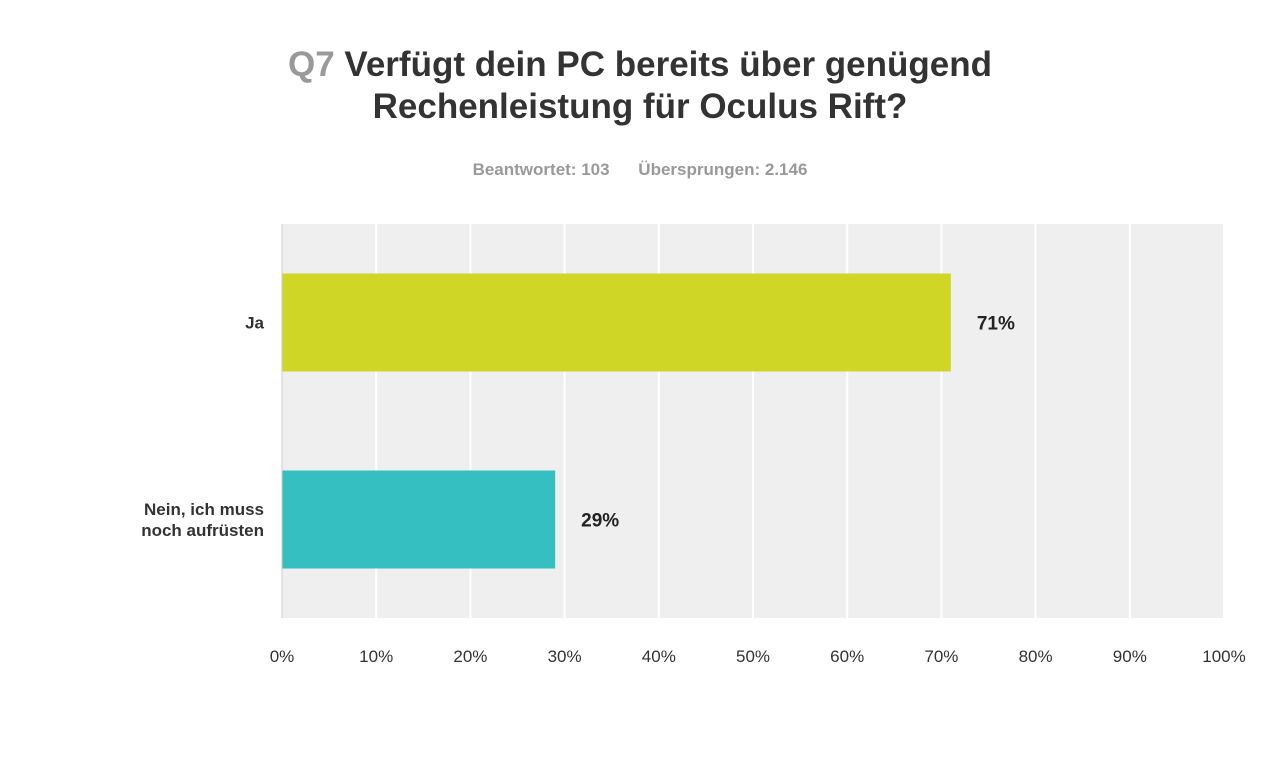  Describe the element at coordinates (541, 169) in the screenshot. I see `answered-count: Beantwortet: 103` at that location.